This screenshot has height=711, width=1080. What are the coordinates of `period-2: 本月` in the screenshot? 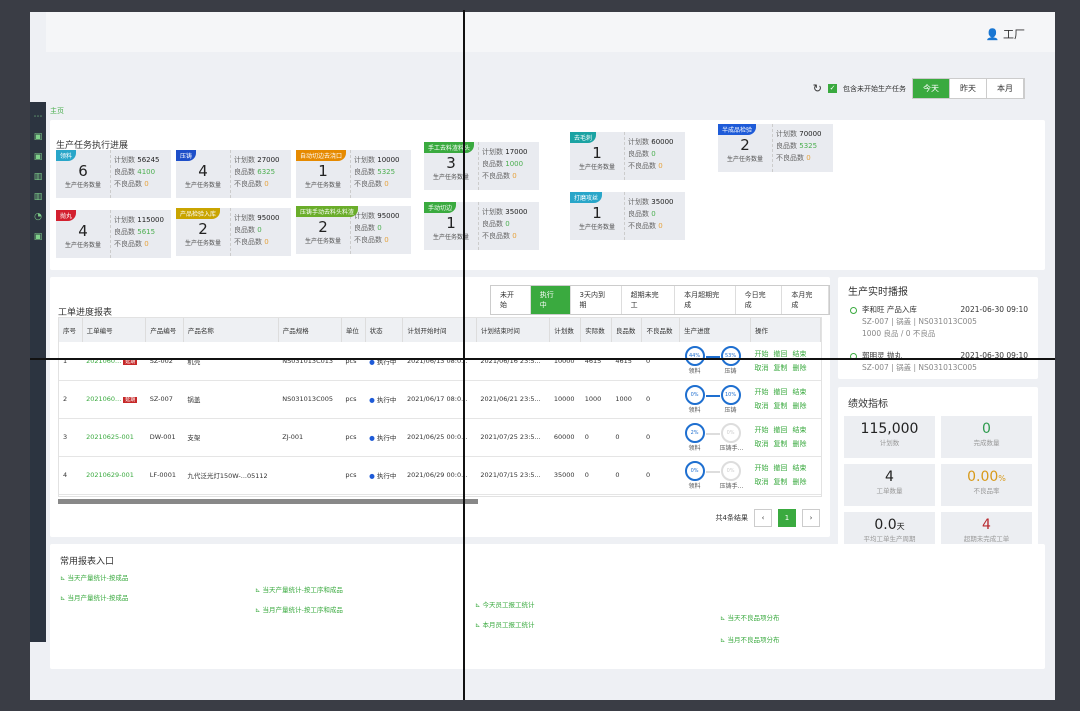 It's located at (1005, 88).